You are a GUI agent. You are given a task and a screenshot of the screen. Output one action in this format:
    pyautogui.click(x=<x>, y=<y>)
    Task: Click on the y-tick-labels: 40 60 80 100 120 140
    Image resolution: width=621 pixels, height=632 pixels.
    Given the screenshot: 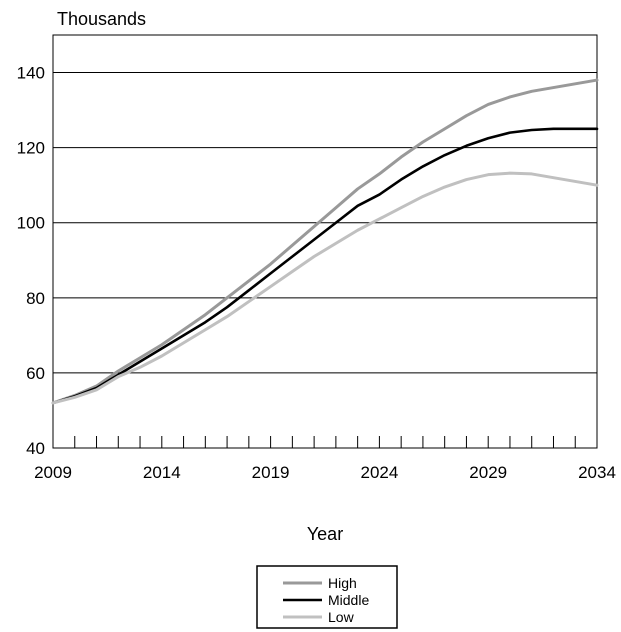 What is the action you would take?
    pyautogui.click(x=31, y=261)
    